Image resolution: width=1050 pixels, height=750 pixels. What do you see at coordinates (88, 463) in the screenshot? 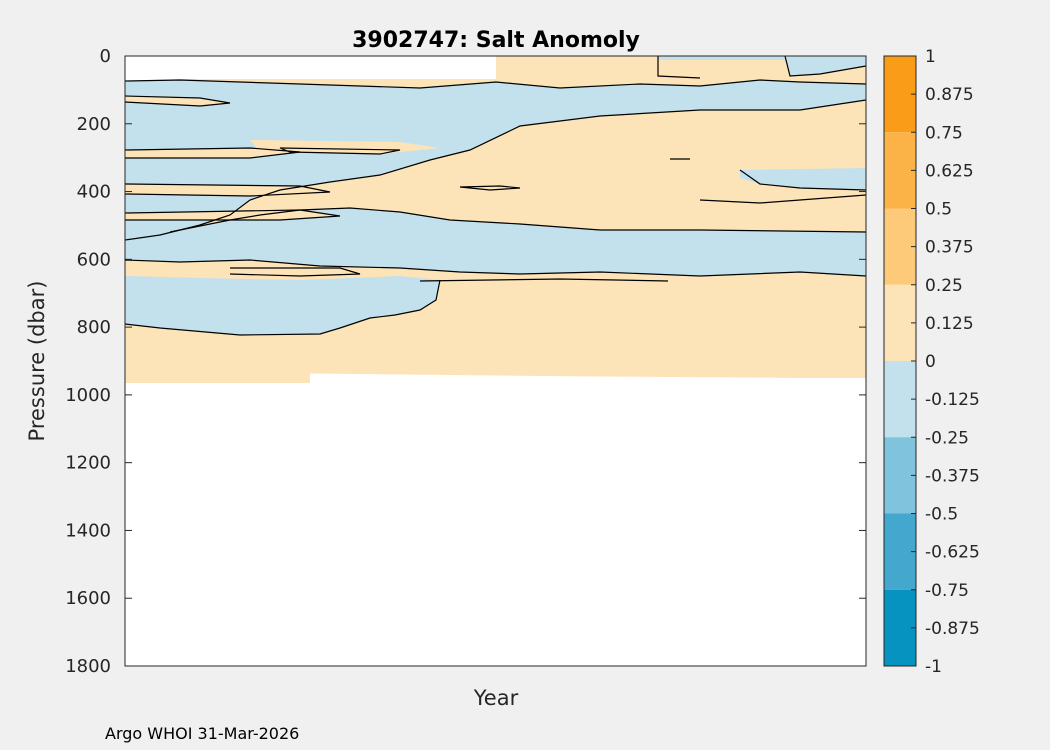
I see `y-tick-label: 1200` at bounding box center [88, 463].